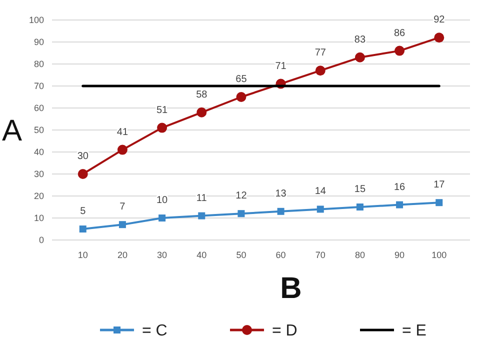 This screenshot has height=350, width=480. What do you see at coordinates (39, 130) in the screenshot?
I see `y-tick-label: 50` at bounding box center [39, 130].